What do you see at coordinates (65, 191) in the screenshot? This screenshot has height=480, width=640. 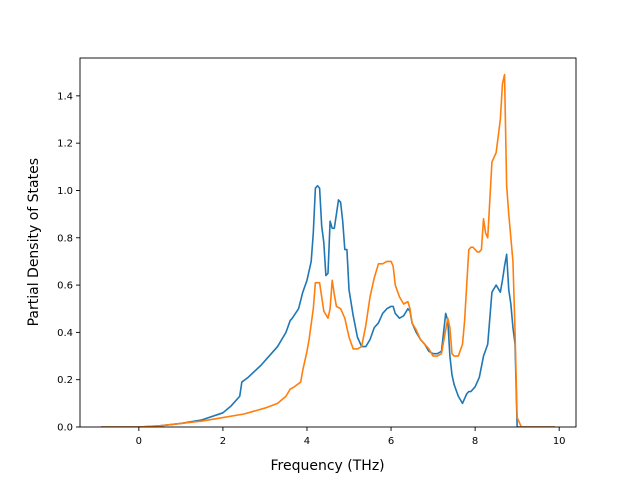 I see `y-tick-label: 1.0` at bounding box center [65, 191].